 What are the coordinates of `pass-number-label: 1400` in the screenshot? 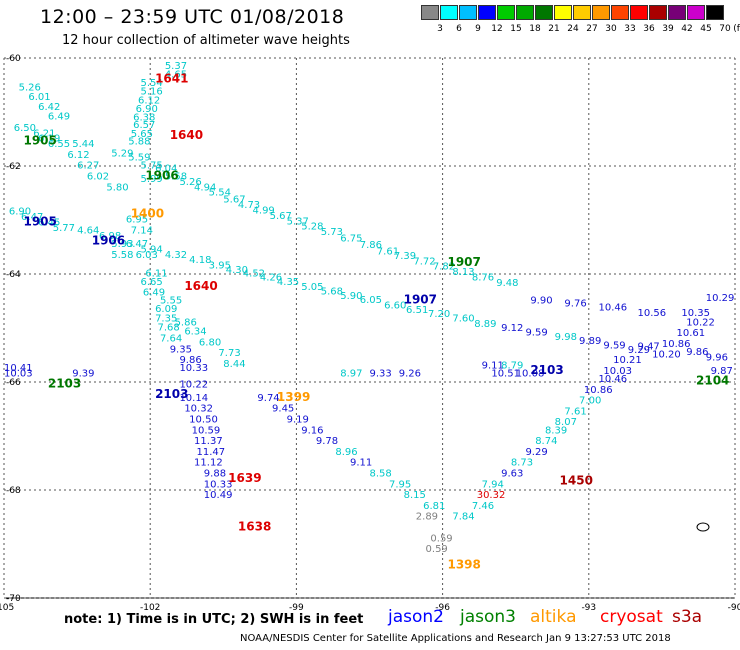 It's located at (147, 213).